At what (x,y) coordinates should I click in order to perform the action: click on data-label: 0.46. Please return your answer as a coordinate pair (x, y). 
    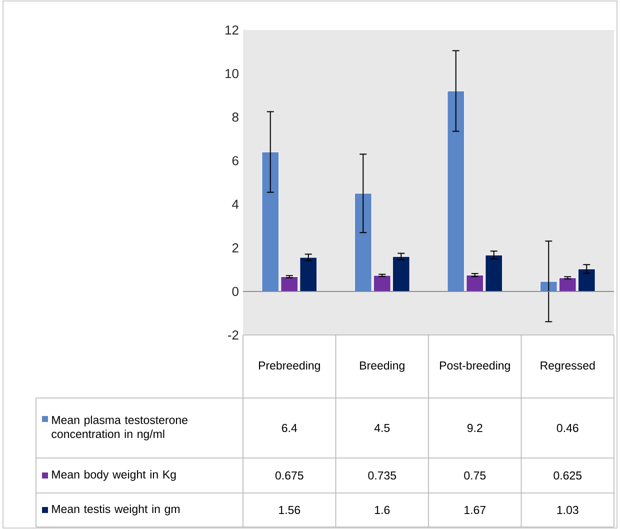
    Looking at the image, I should click on (567, 428).